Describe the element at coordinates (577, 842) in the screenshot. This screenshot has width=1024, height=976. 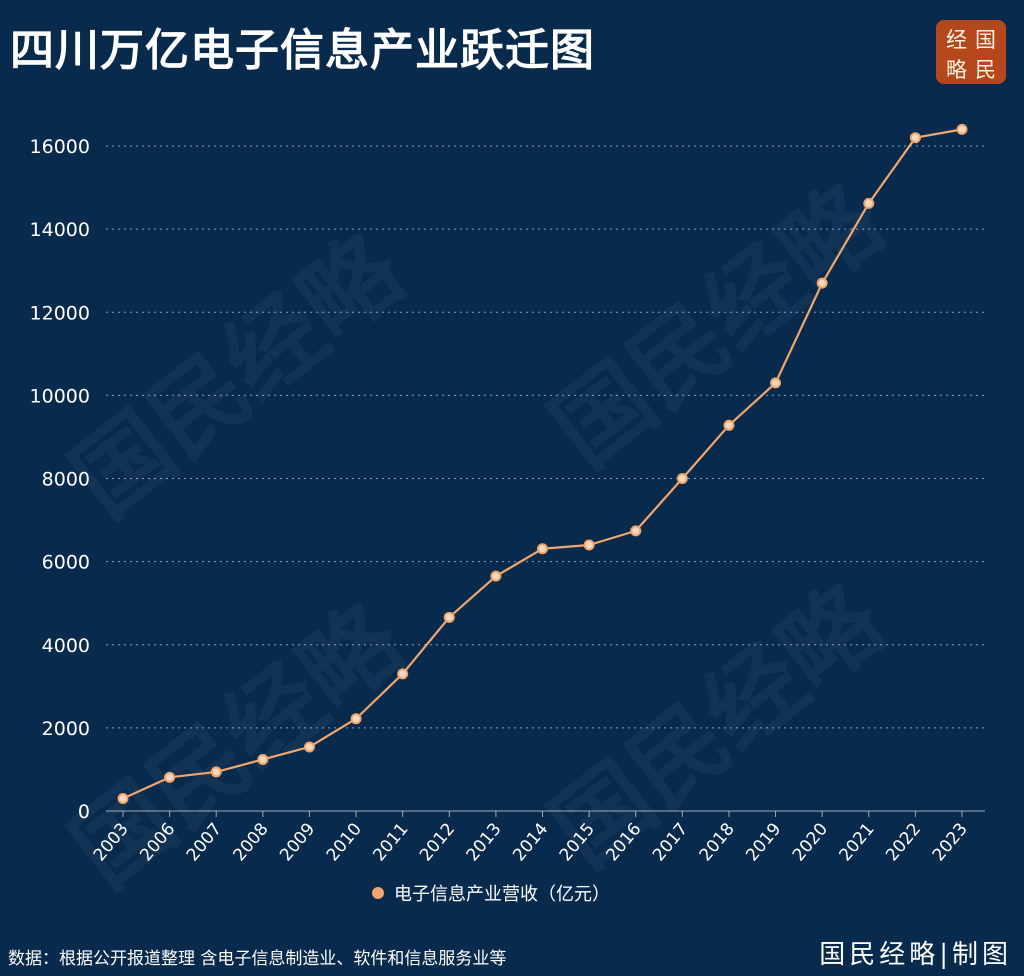
I see `x-tick-label: 2015` at that location.